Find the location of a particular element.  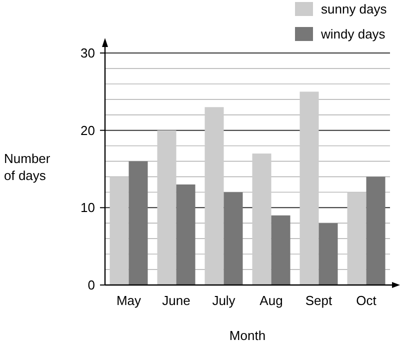

x-tick-label: June is located at coordinates (176, 300).